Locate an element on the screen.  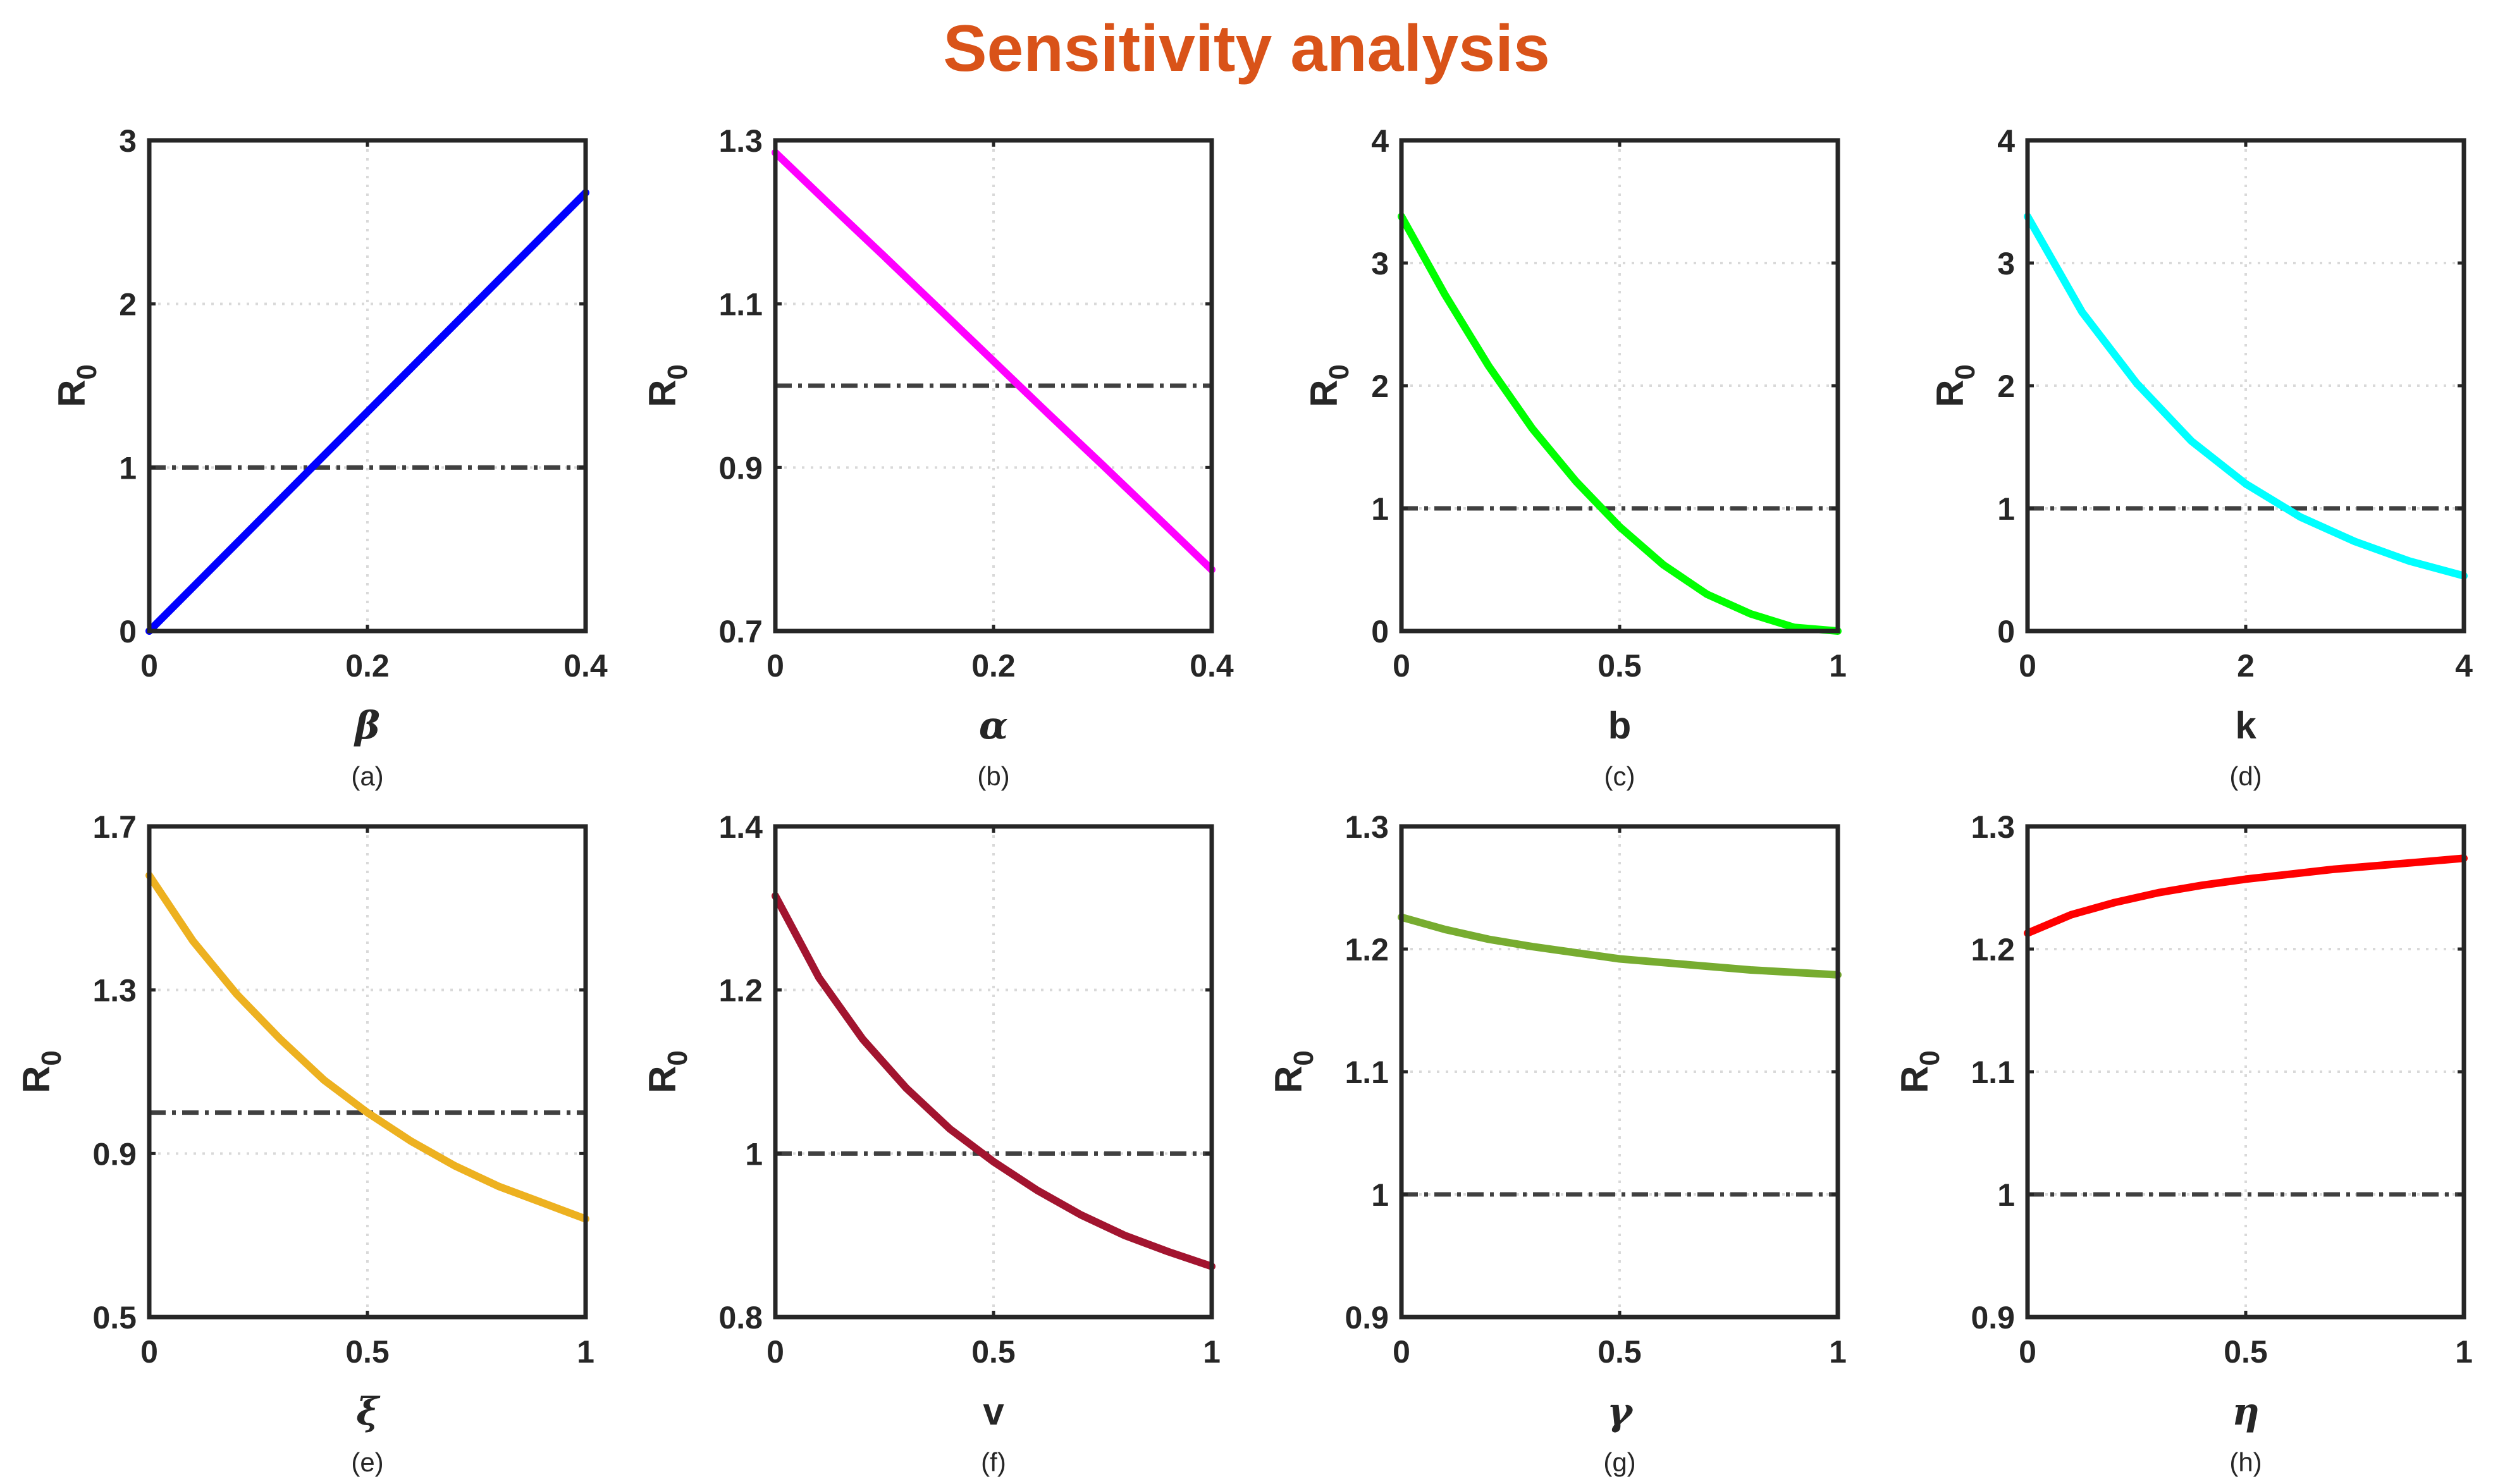
y-tick-label: 0.5 is located at coordinates (115, 1317).